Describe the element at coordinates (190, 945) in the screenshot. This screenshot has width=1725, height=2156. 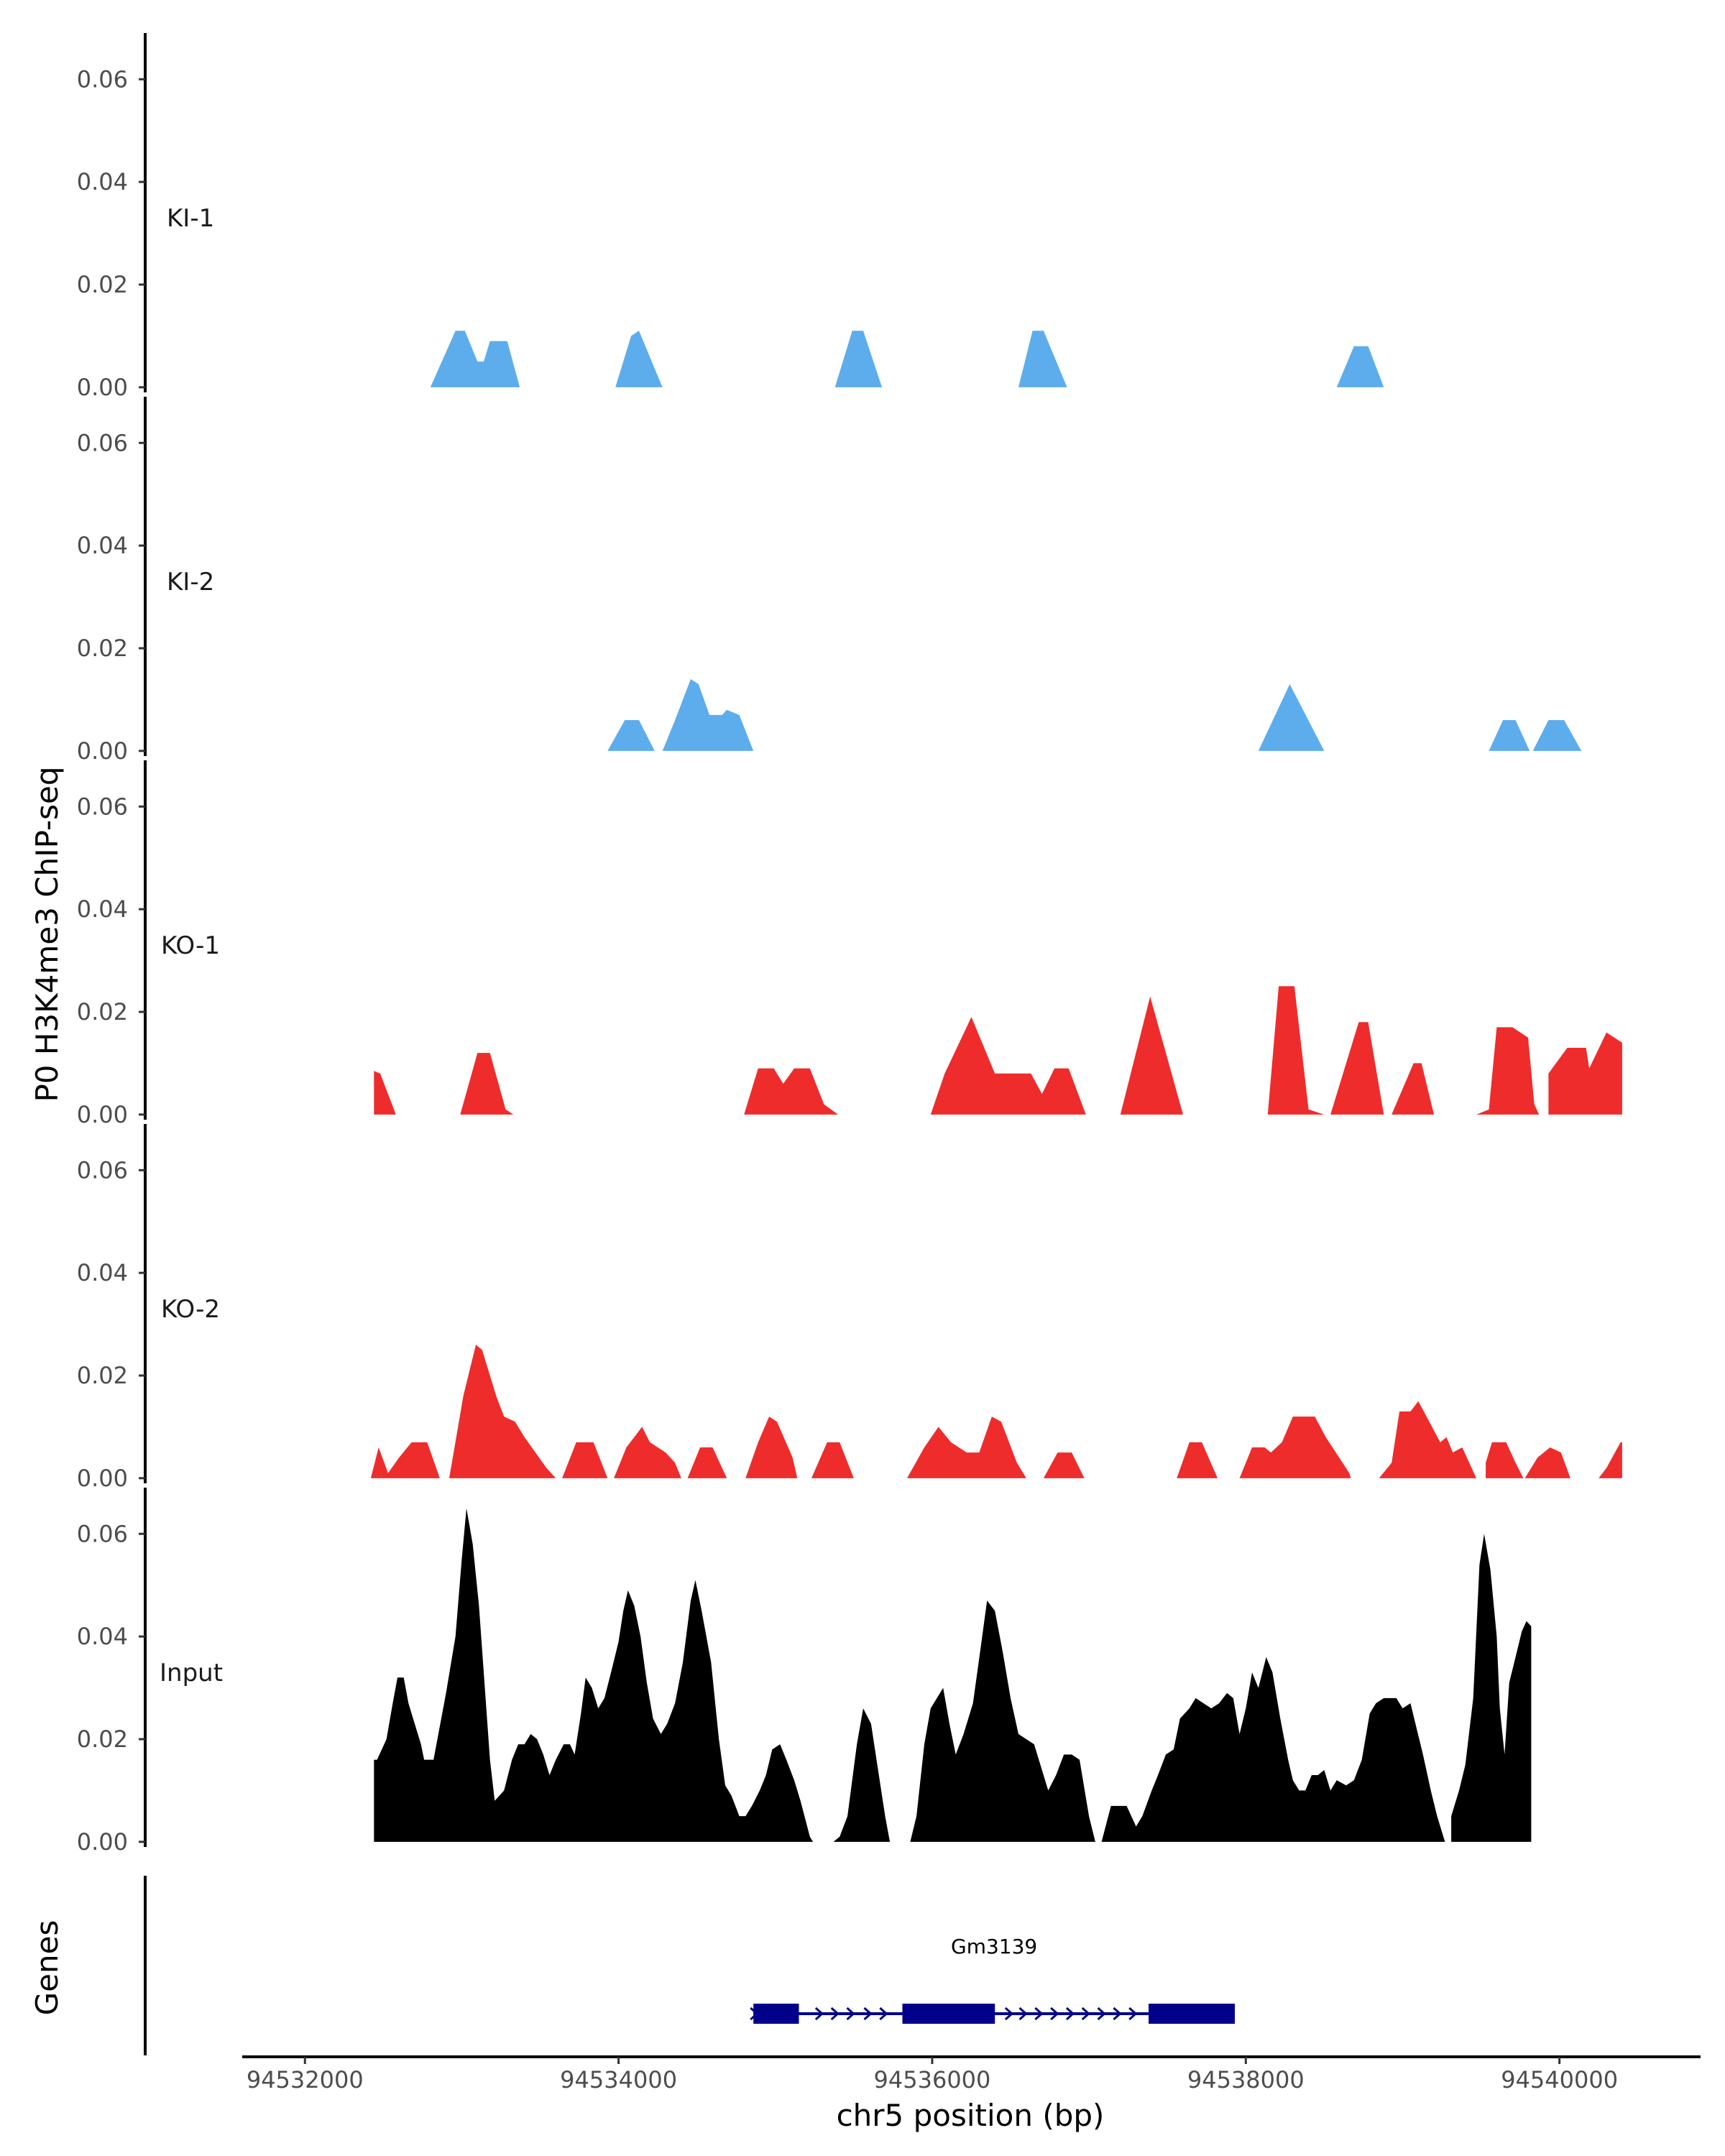
I see `track-label: KO-1` at that location.